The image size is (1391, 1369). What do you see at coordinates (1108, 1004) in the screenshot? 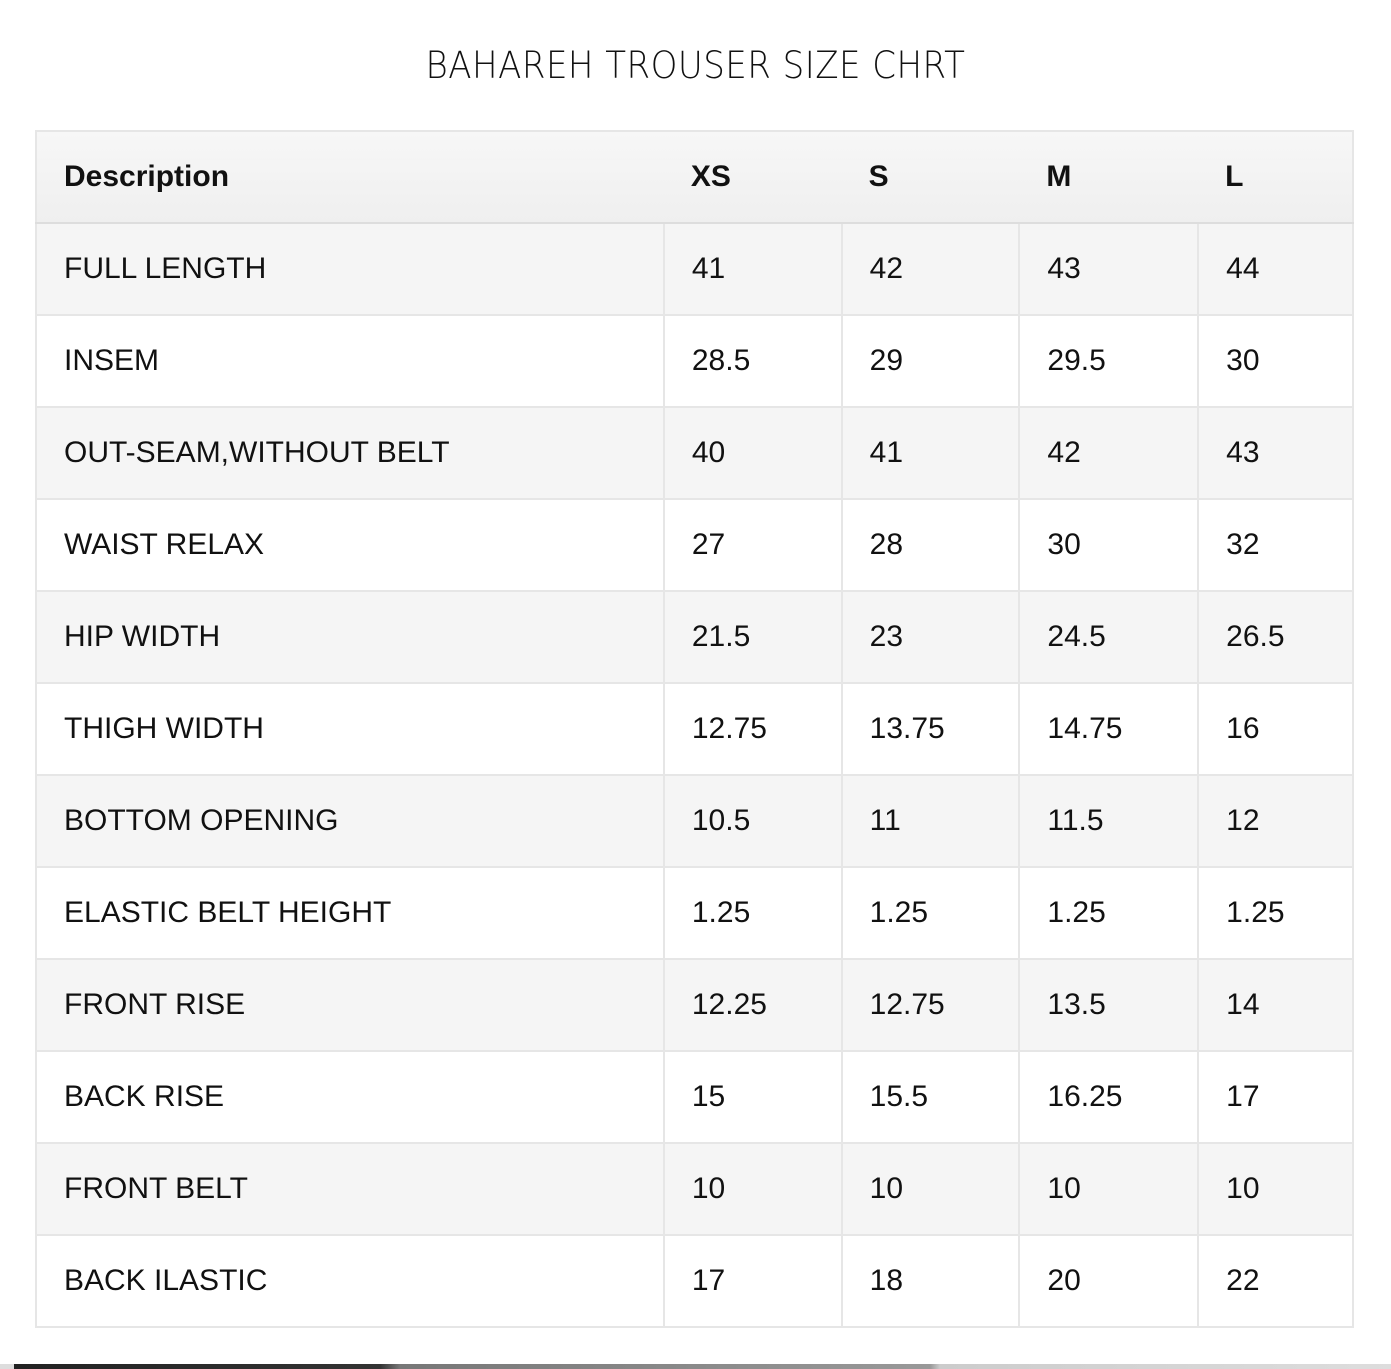
I see `cell-value: 13.5` at bounding box center [1108, 1004].